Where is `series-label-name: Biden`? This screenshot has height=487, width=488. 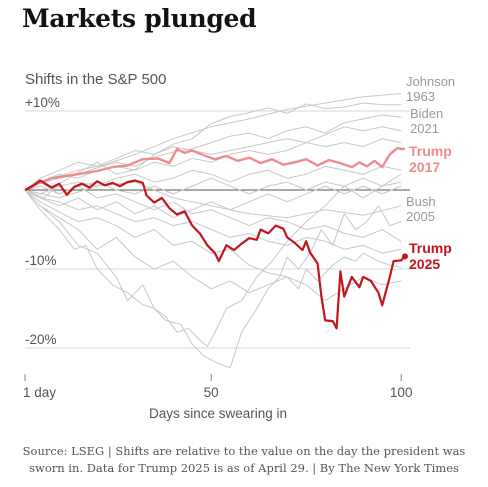
series-label-name: Biden is located at coordinates (426, 113).